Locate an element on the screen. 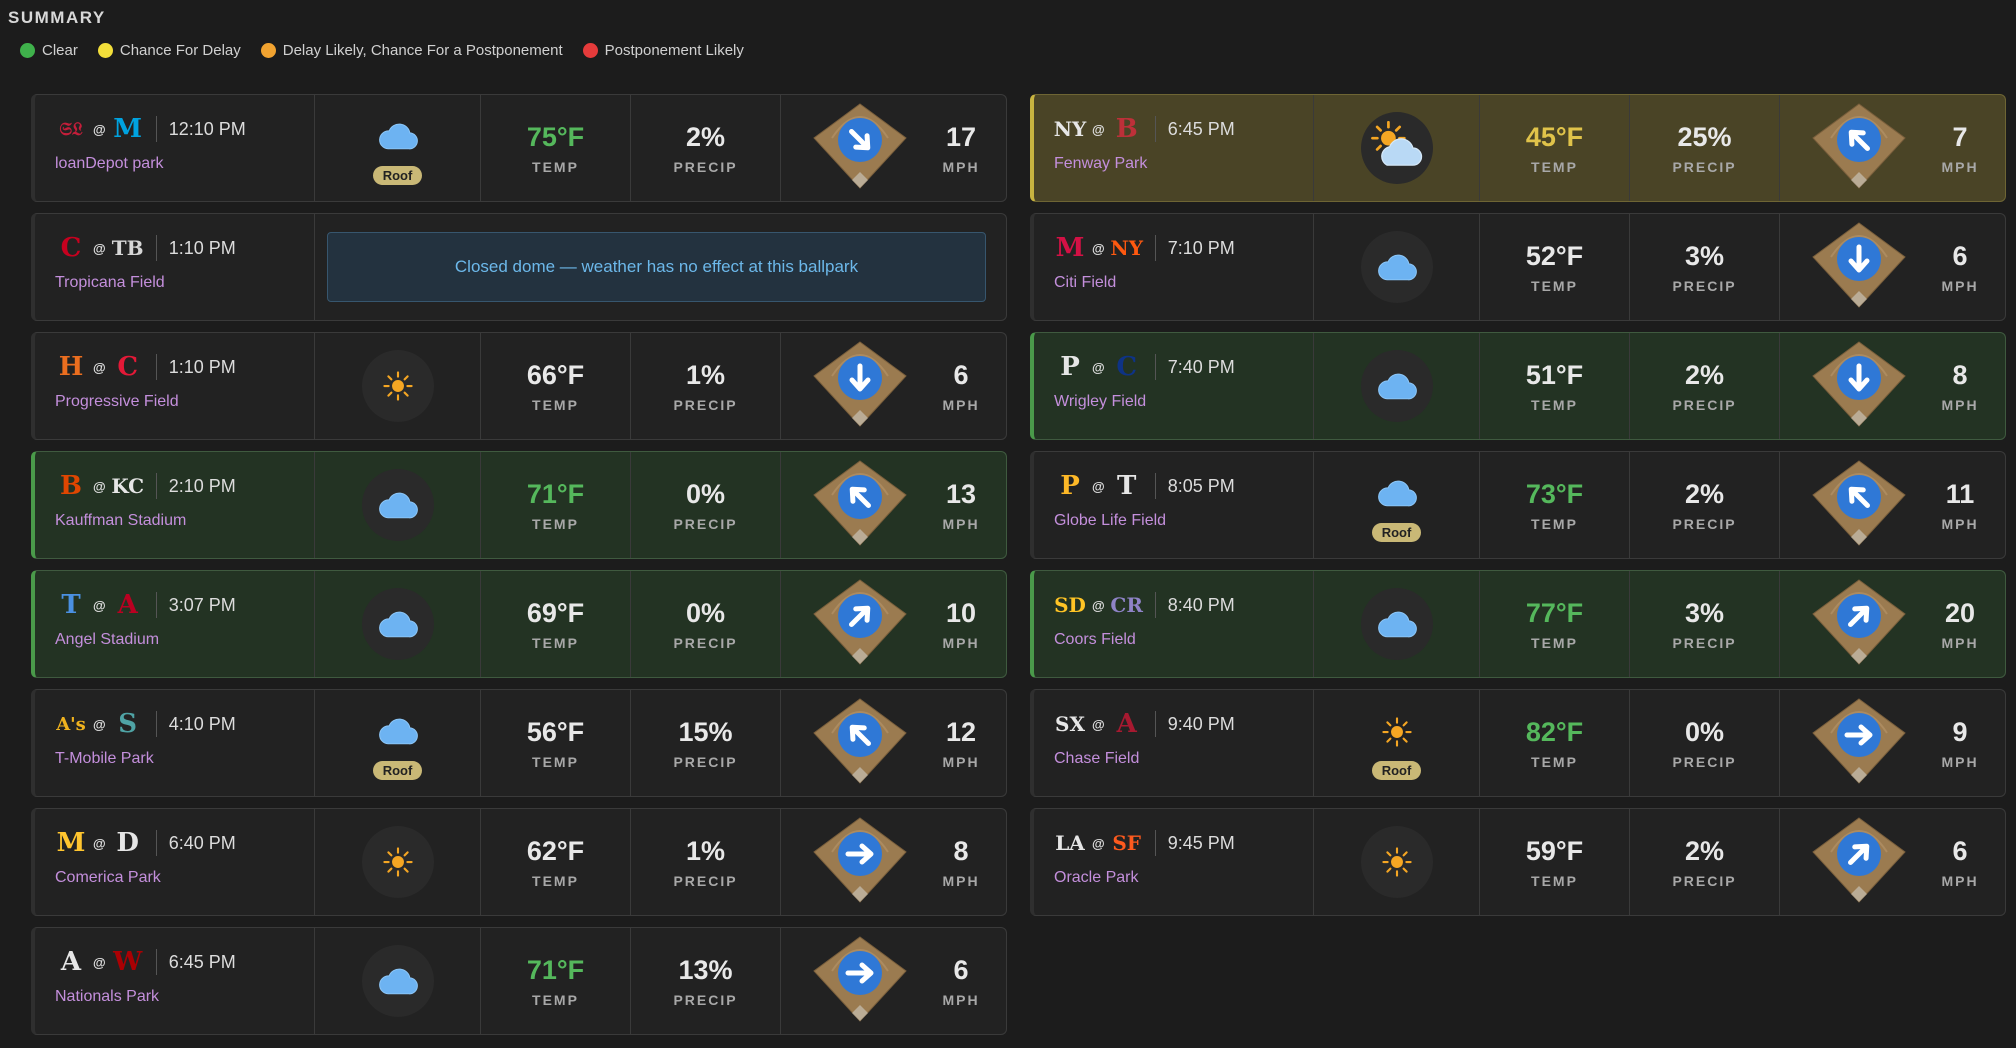 The width and height of the screenshot is (2016, 1048). ballpark-name: Chase Field is located at coordinates (1097, 758).